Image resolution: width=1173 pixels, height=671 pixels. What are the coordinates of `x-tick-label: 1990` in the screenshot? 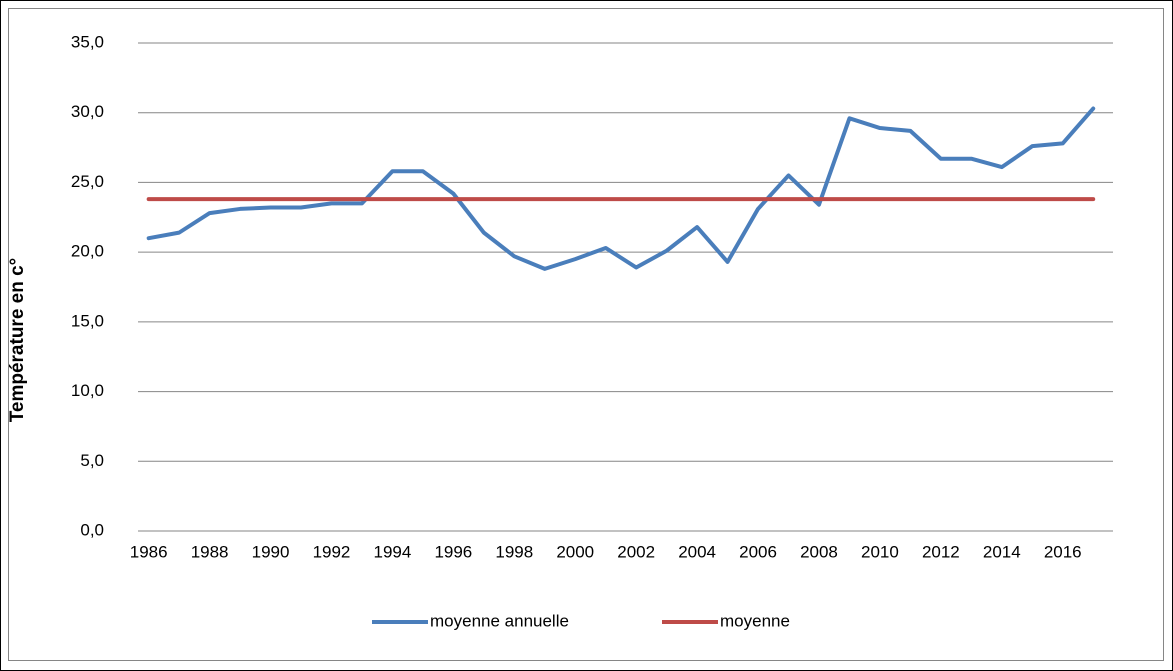 It's located at (271, 551).